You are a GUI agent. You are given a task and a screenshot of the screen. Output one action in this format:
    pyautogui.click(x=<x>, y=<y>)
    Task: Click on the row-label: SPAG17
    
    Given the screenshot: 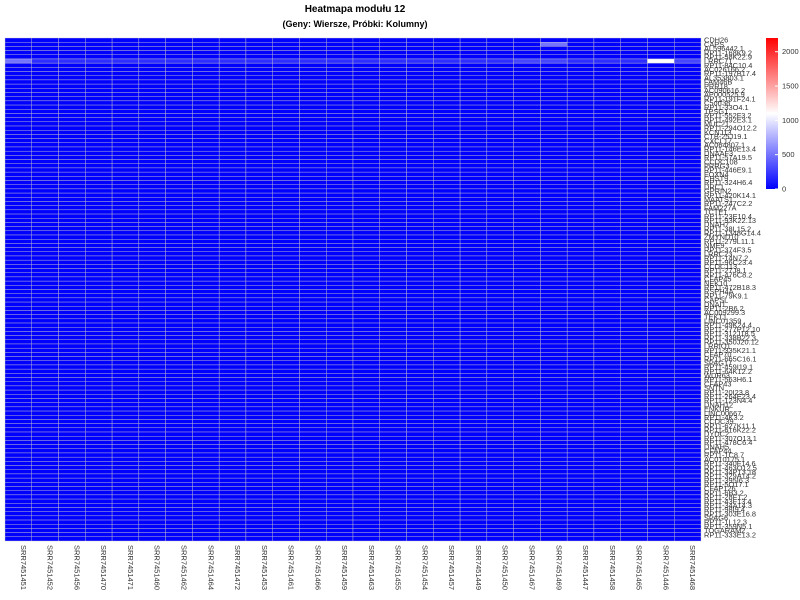 What is the action you would take?
    pyautogui.click(x=718, y=362)
    